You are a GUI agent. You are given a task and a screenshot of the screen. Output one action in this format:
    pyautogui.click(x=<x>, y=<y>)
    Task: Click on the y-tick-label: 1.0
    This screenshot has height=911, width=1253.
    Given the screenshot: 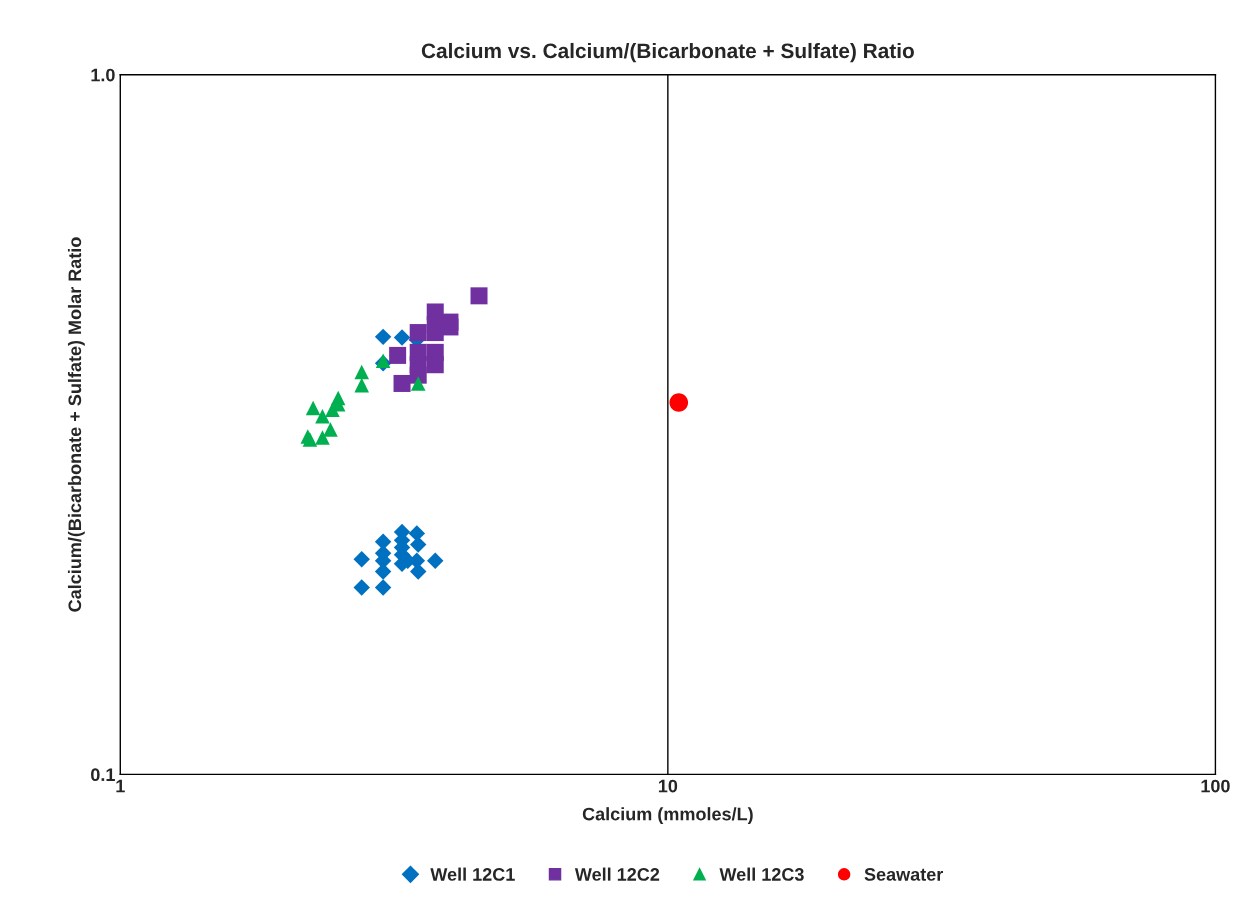 What is the action you would take?
    pyautogui.click(x=103, y=75)
    